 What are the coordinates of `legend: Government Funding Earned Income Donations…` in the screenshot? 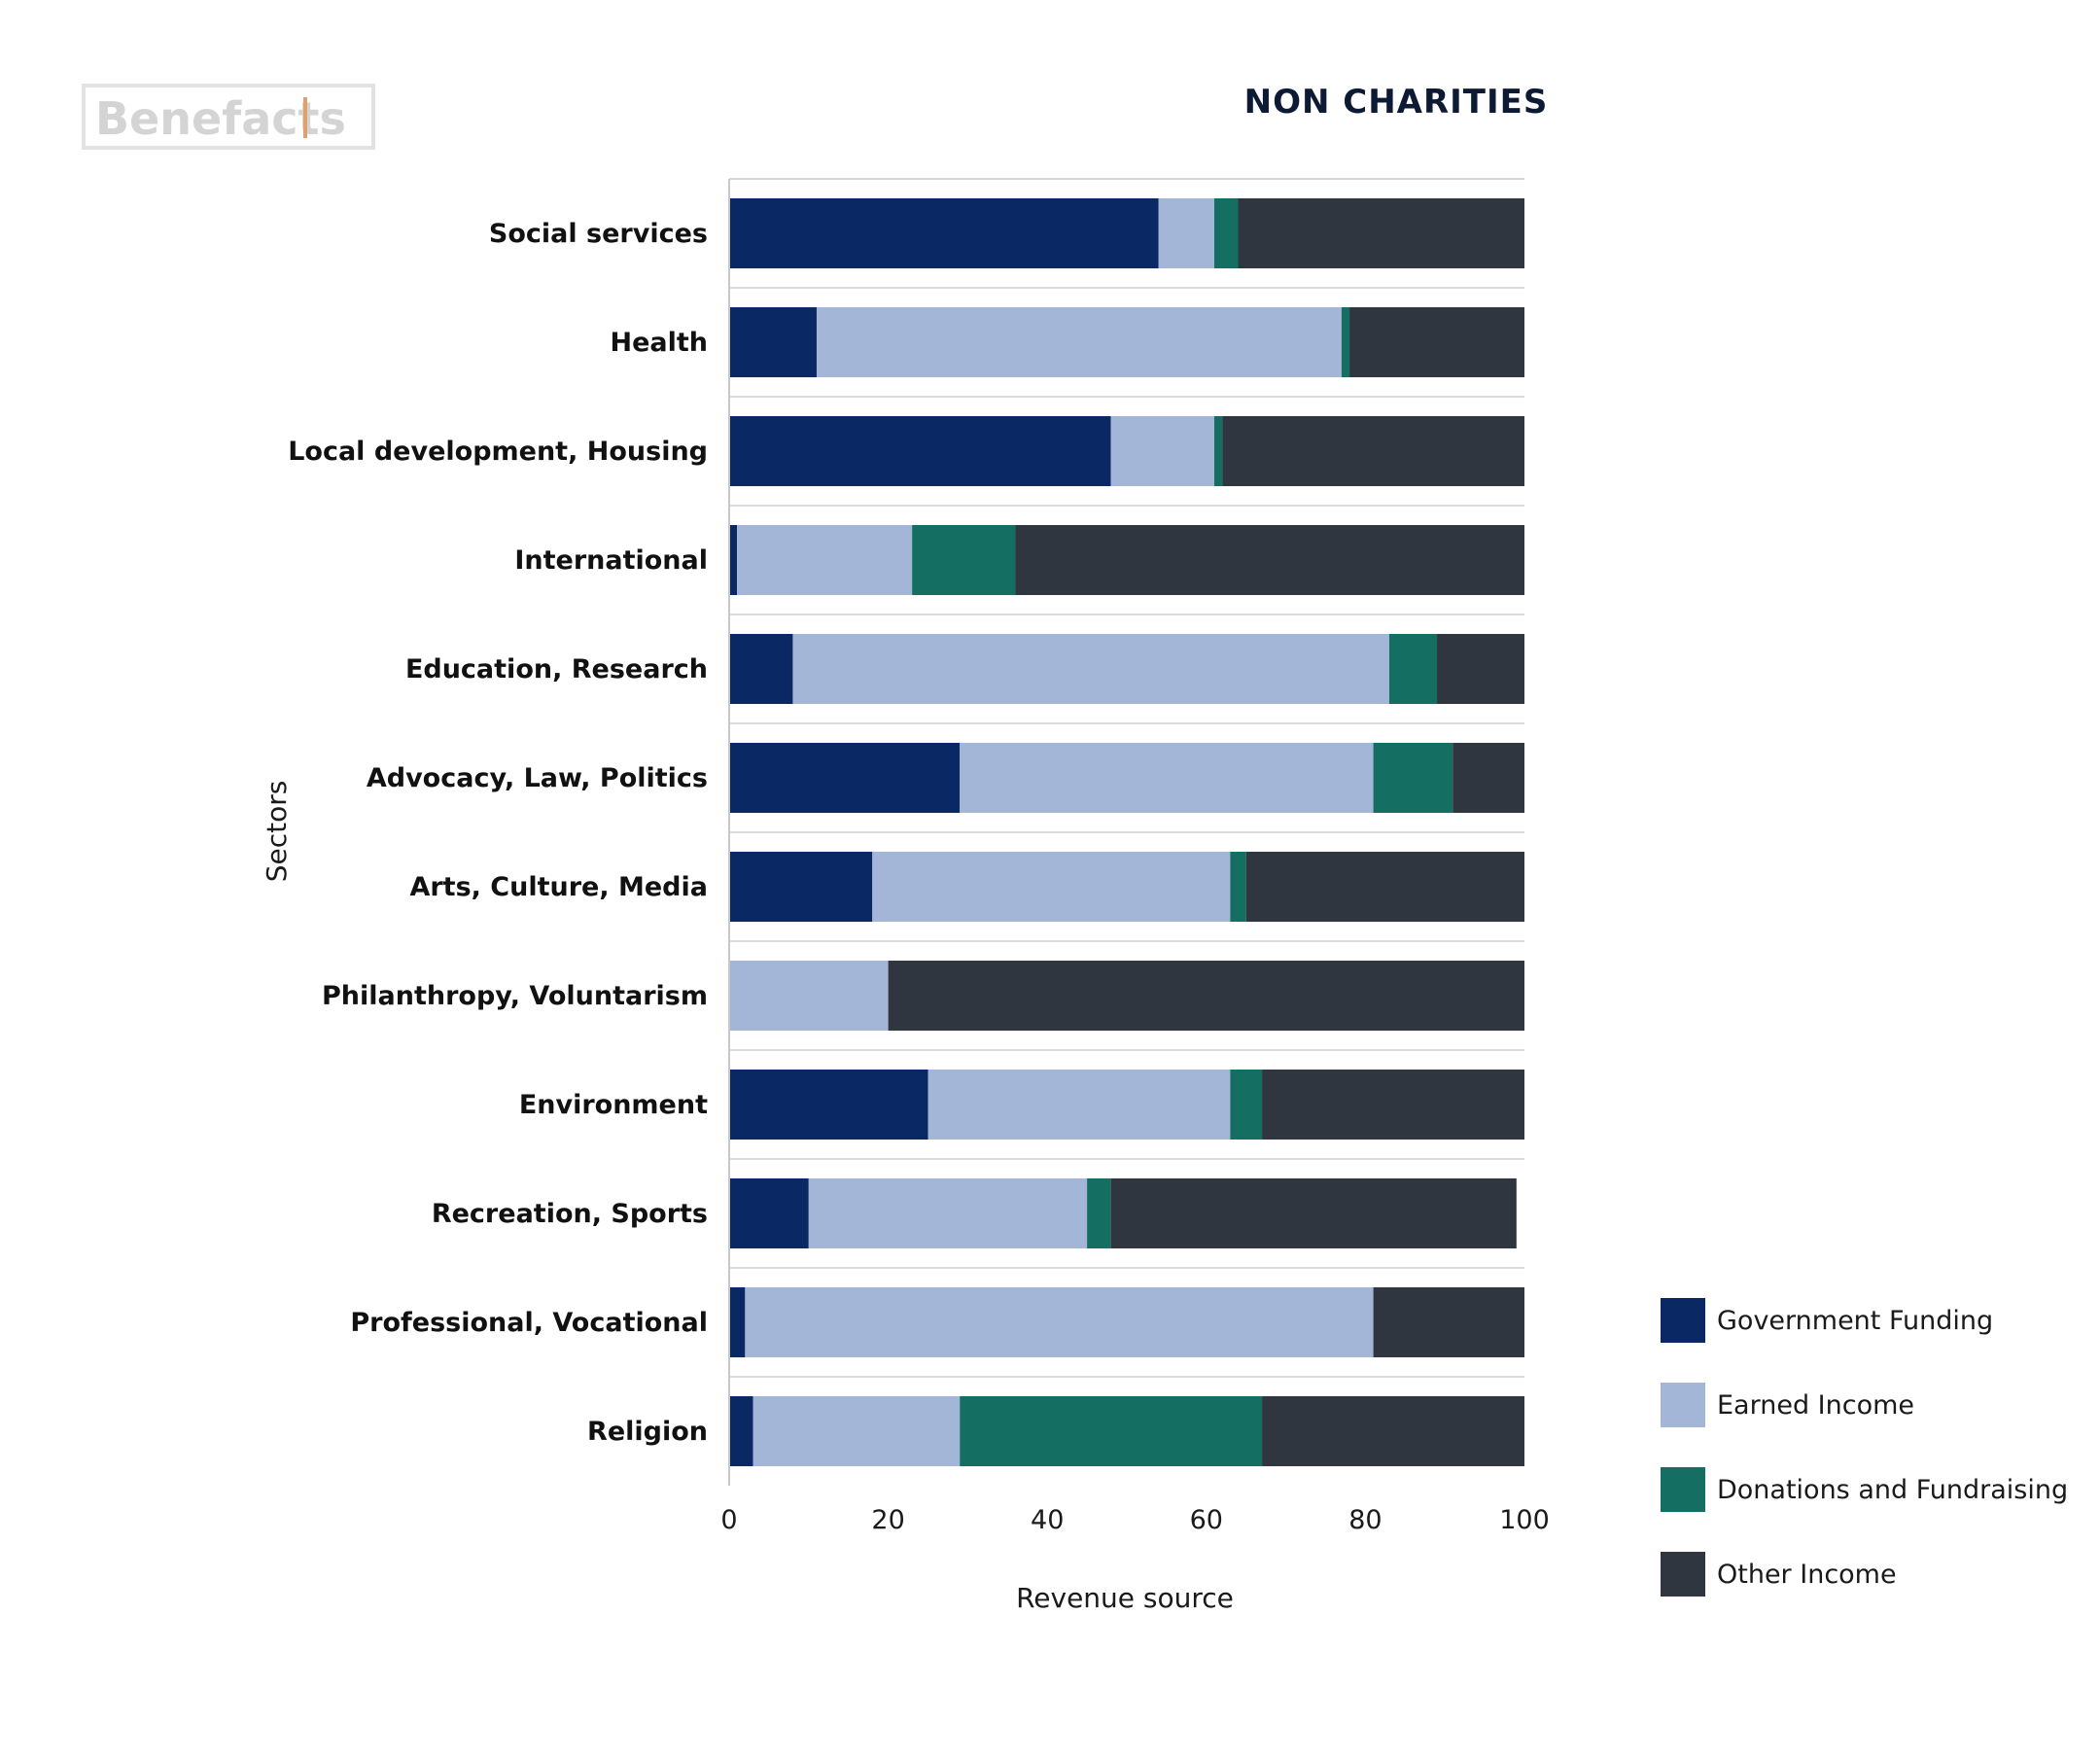 It's located at (1864, 1447).